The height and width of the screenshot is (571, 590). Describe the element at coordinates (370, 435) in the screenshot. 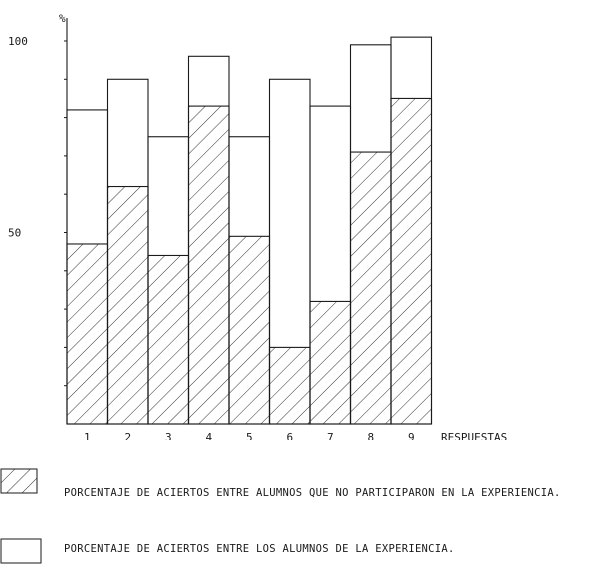

I see `x-tick-label-8: 8` at that location.